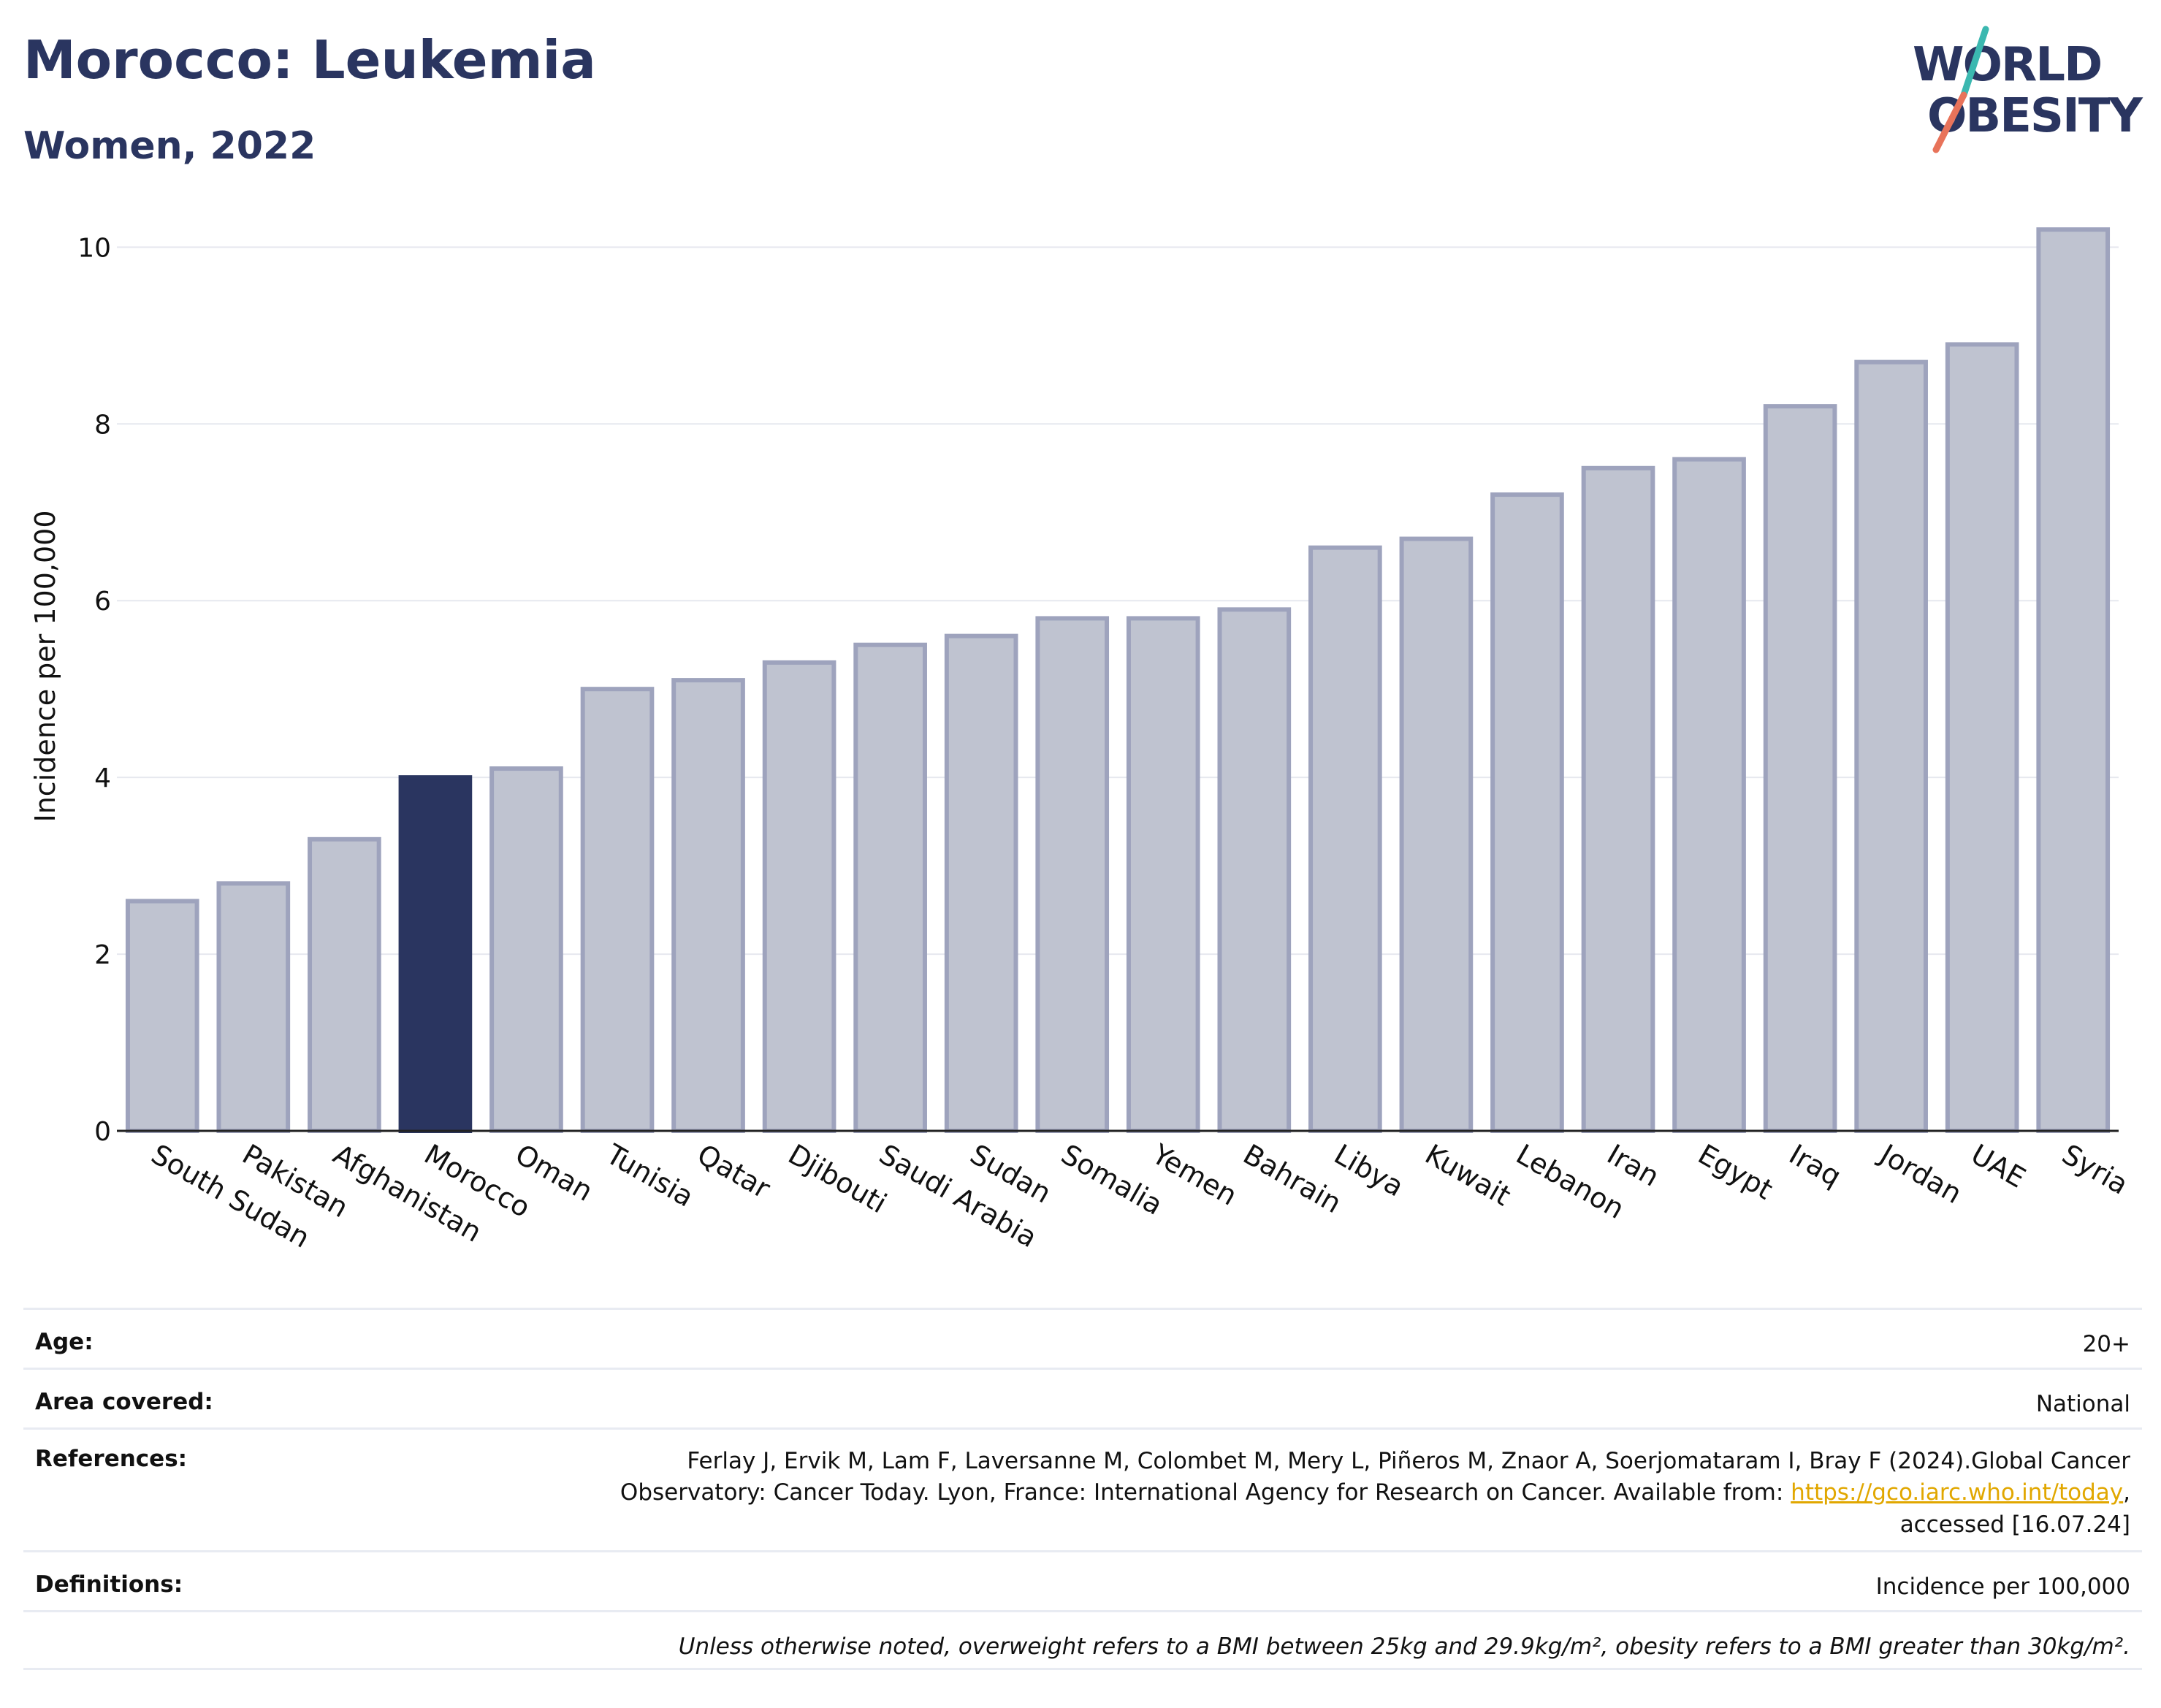 This screenshot has height=1708, width=2161. Describe the element at coordinates (1527, 812) in the screenshot. I see `bar-lebanon` at that location.